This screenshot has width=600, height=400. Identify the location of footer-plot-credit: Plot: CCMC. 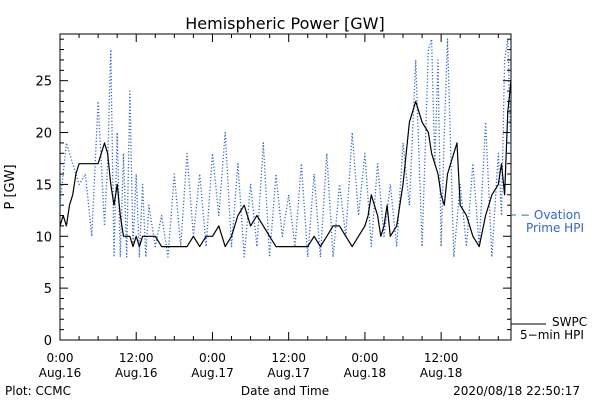
(38, 391).